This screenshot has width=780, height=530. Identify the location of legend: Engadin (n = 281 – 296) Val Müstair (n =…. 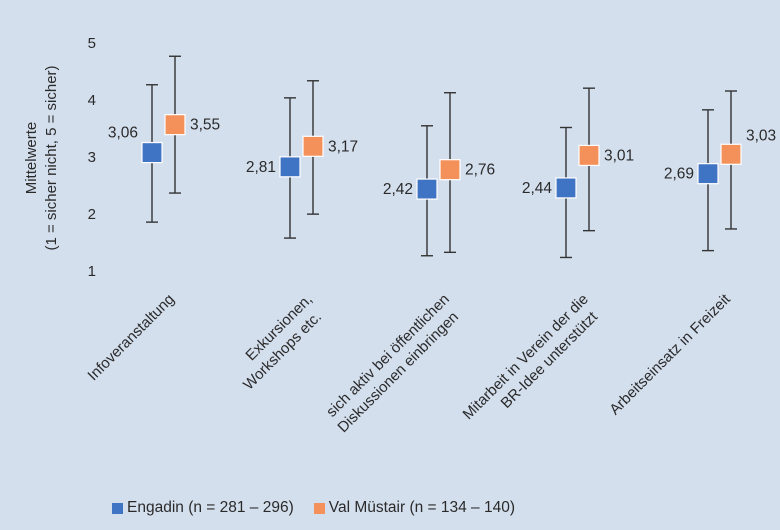
(320, 508).